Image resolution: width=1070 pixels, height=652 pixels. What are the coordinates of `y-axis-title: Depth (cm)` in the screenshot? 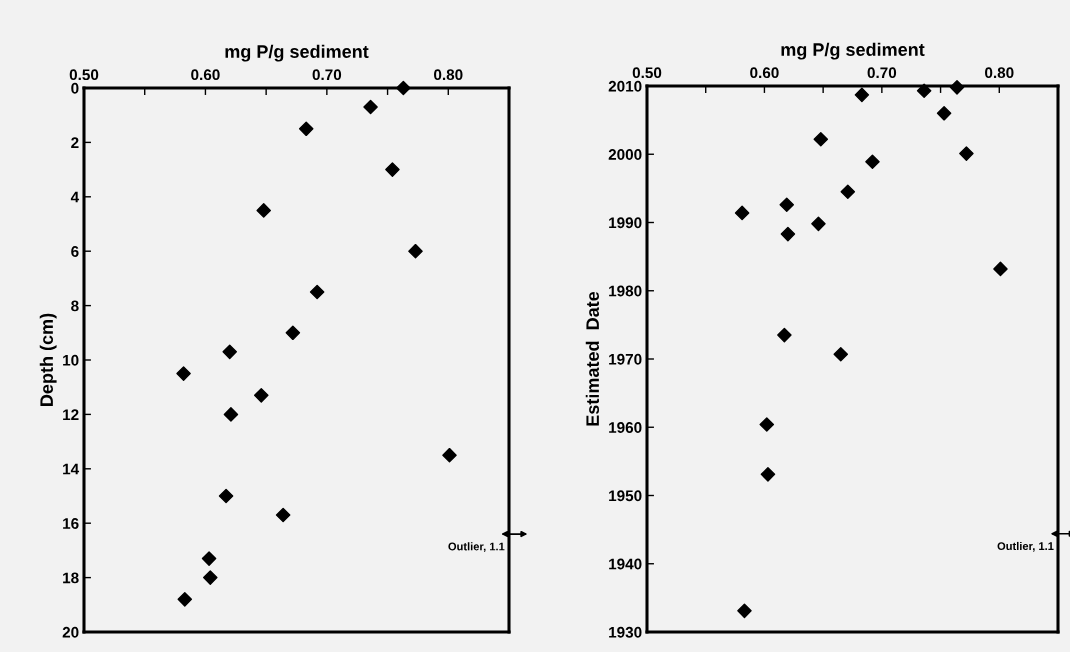 It's located at (48, 359).